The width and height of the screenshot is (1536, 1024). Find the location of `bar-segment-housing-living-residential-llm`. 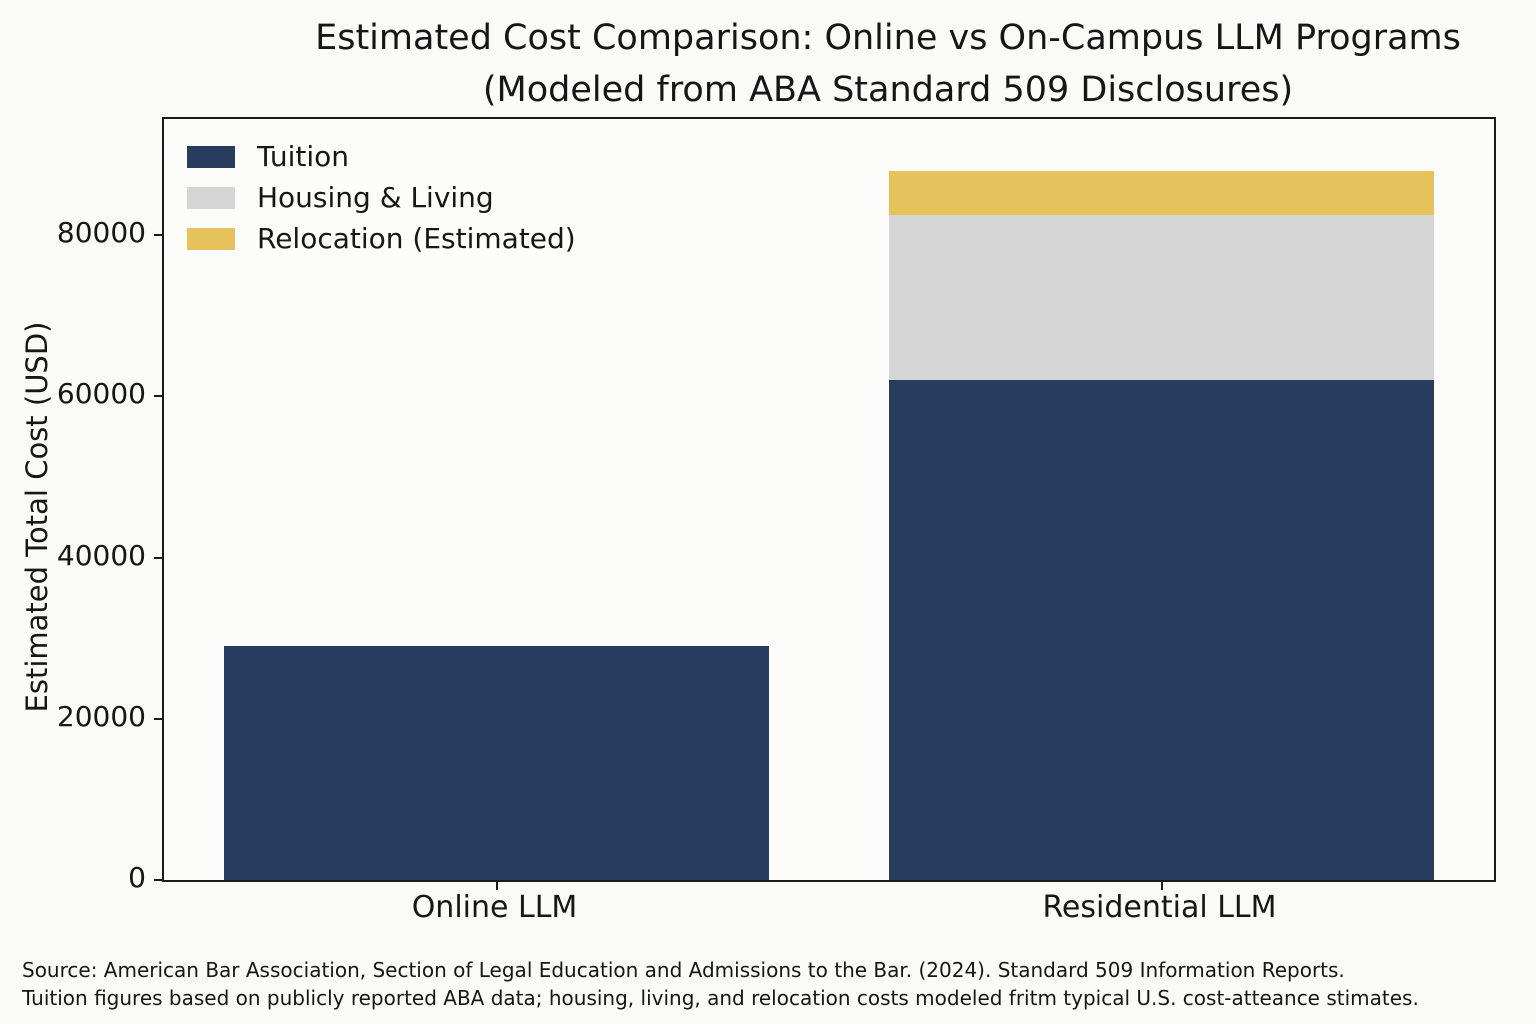

bar-segment-housing-living-residential-llm is located at coordinates (1161, 297).